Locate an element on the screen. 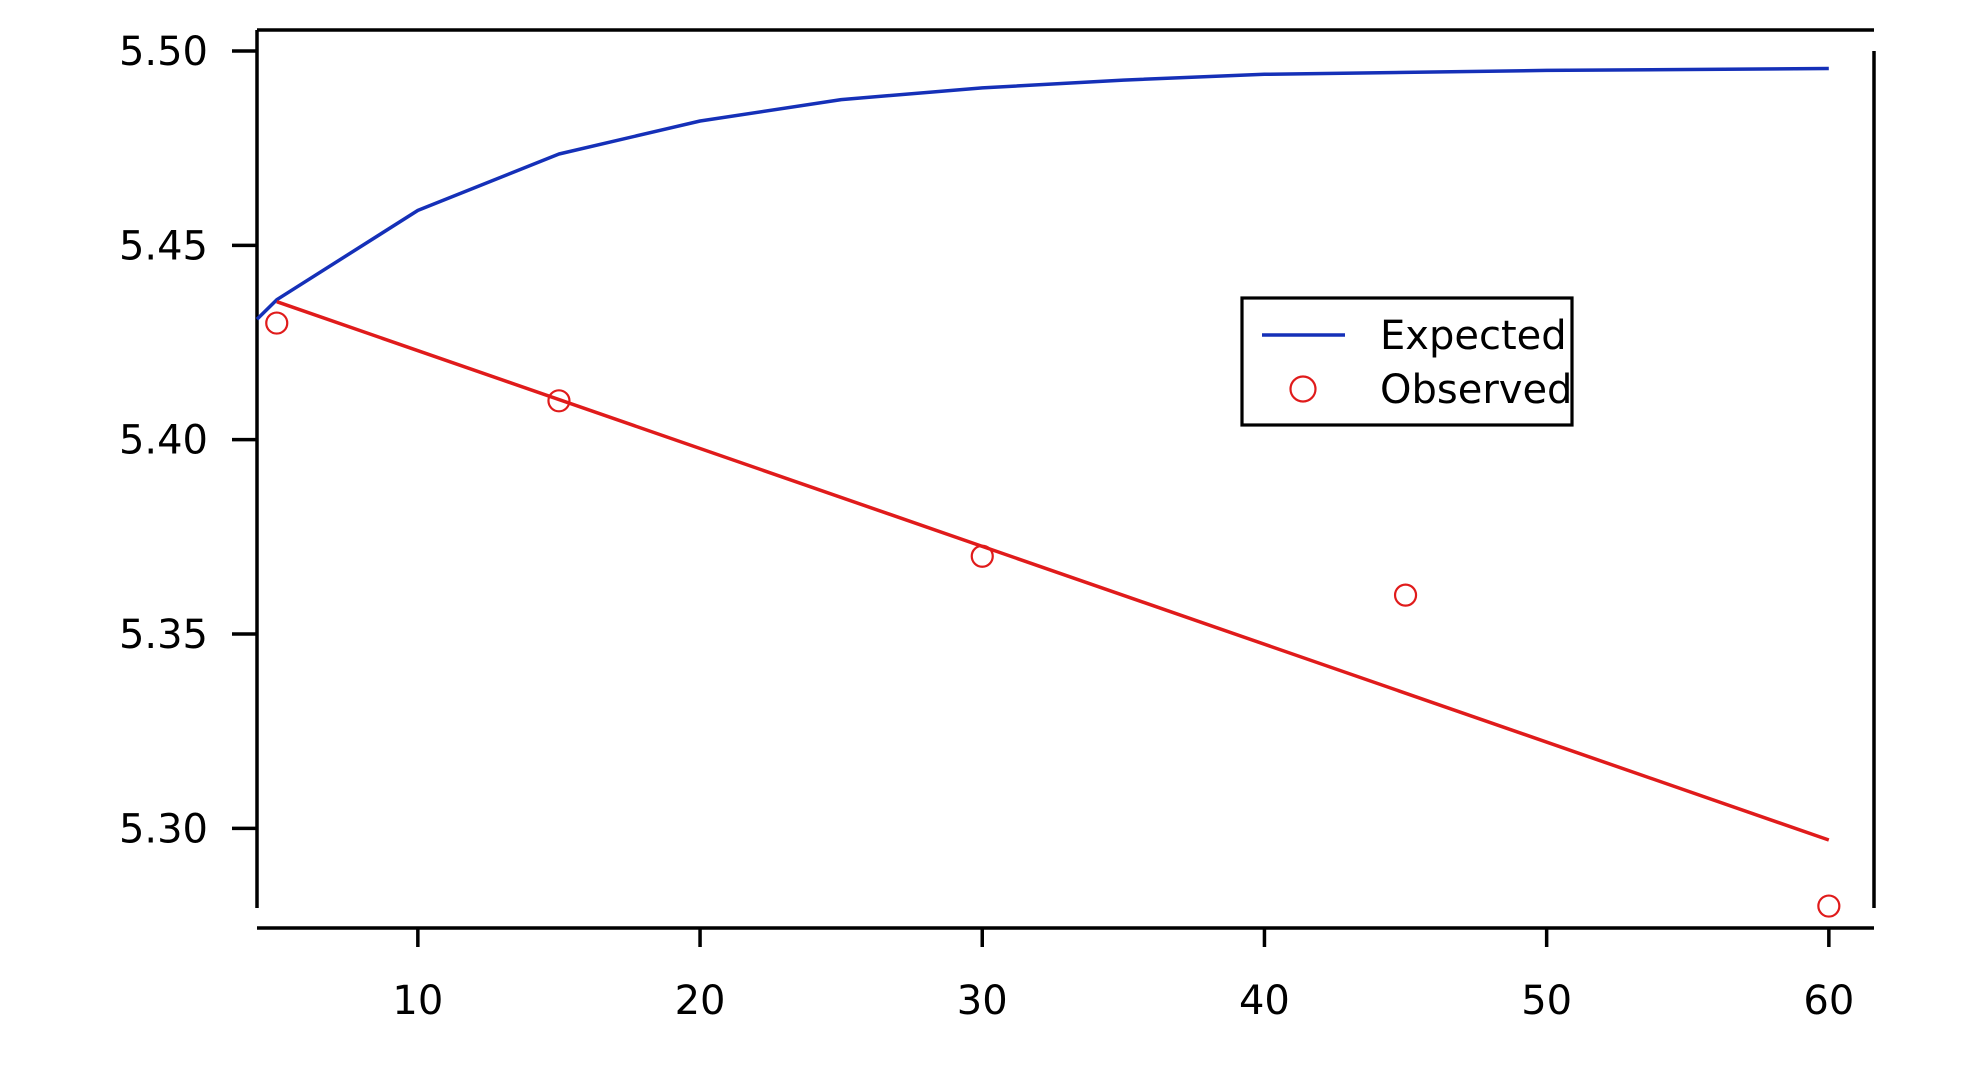  y-tick-label: 5.35 is located at coordinates (163, 635).